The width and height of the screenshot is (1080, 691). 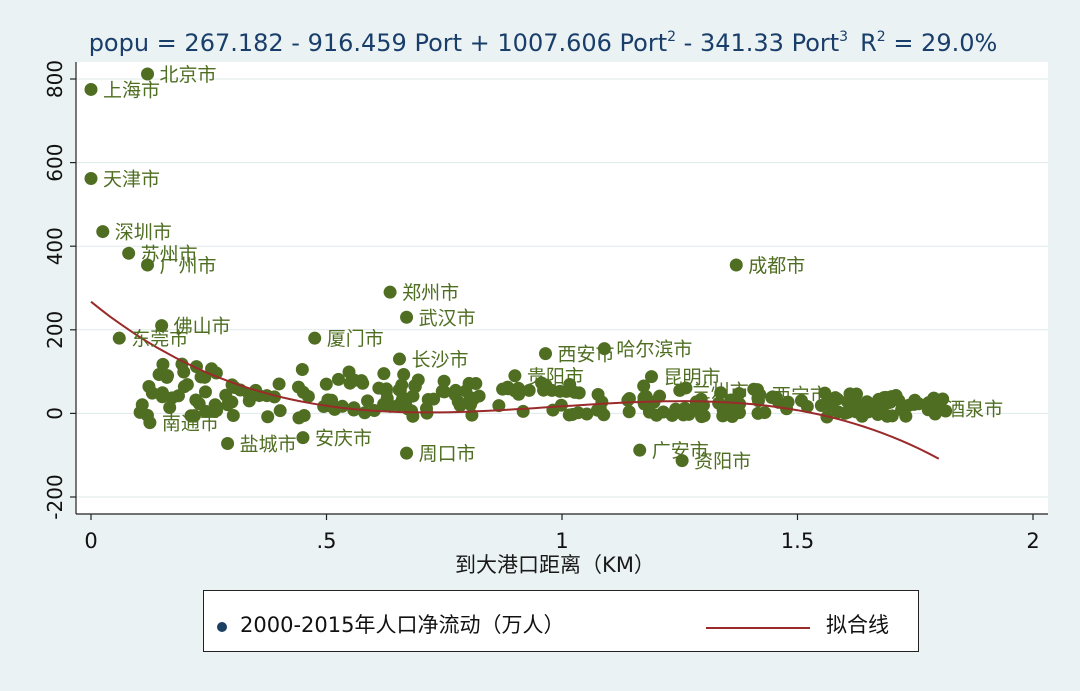 I want to click on point-label: 兰州市, so click(x=720, y=391).